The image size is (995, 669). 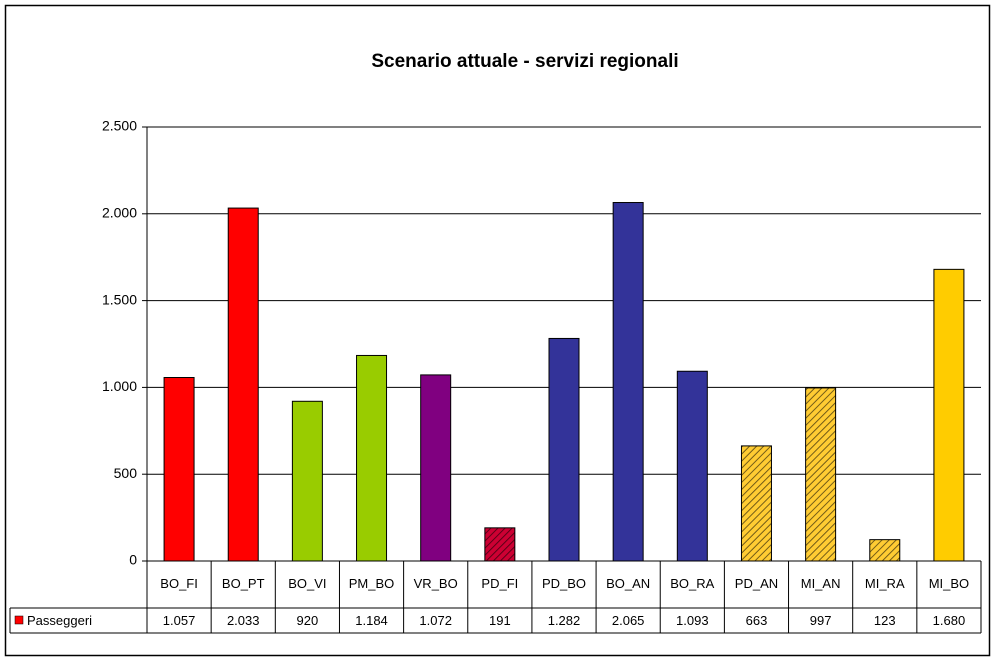 I want to click on x-tick-label: MI_BO, so click(x=949, y=583).